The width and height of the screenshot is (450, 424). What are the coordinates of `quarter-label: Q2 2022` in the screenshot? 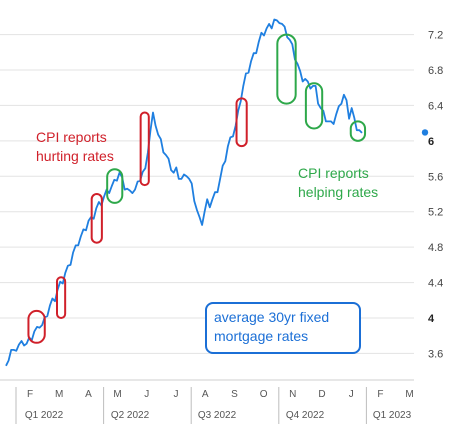 It's located at (130, 415).